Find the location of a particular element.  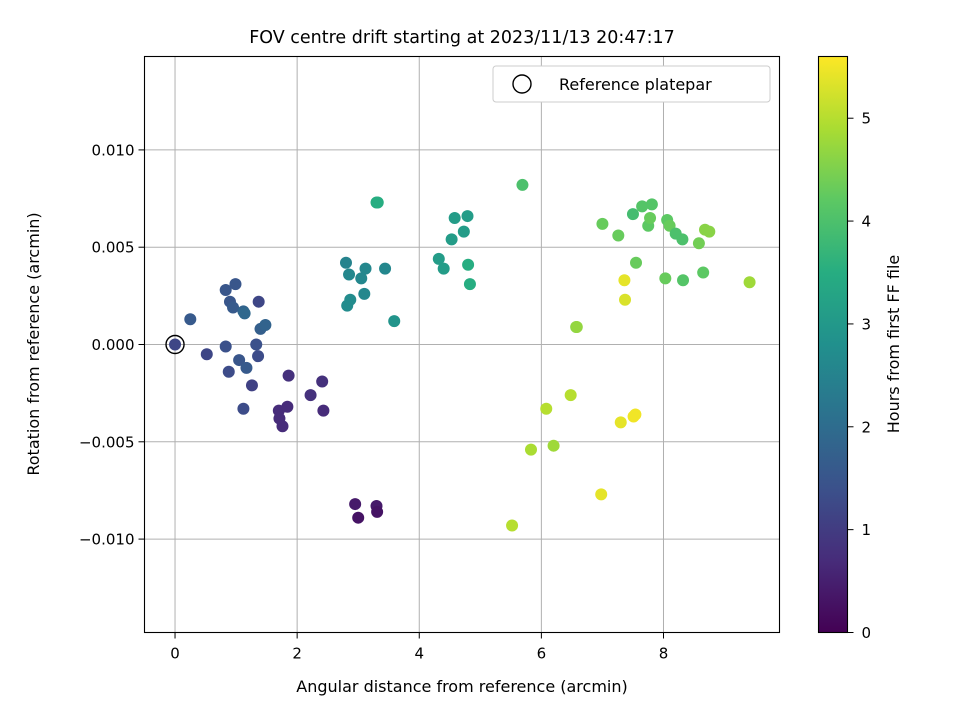

colorbar-tick-label: 2 is located at coordinates (867, 427).